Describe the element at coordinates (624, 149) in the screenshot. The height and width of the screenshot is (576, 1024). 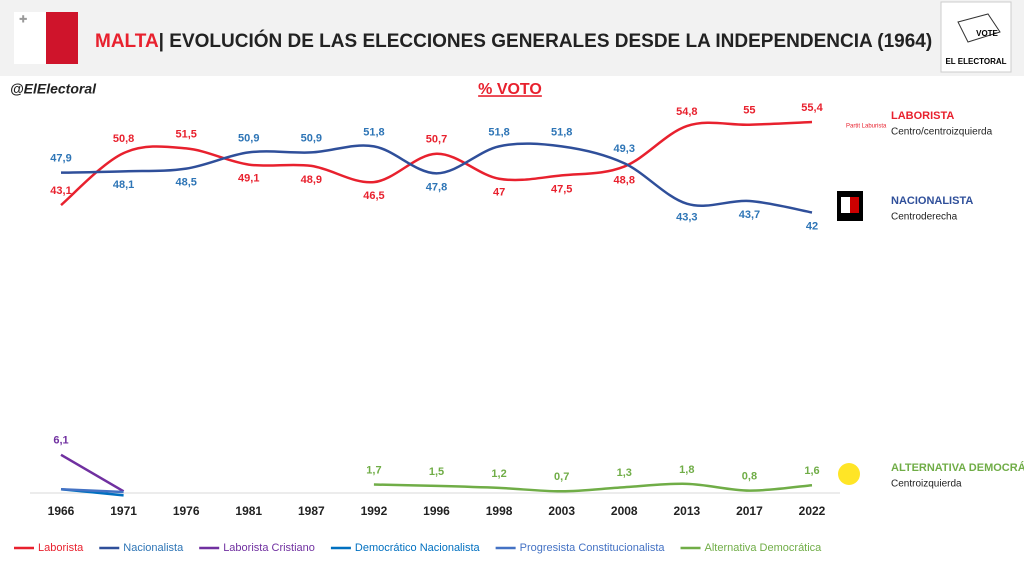
I see `data-label: 49,3` at that location.